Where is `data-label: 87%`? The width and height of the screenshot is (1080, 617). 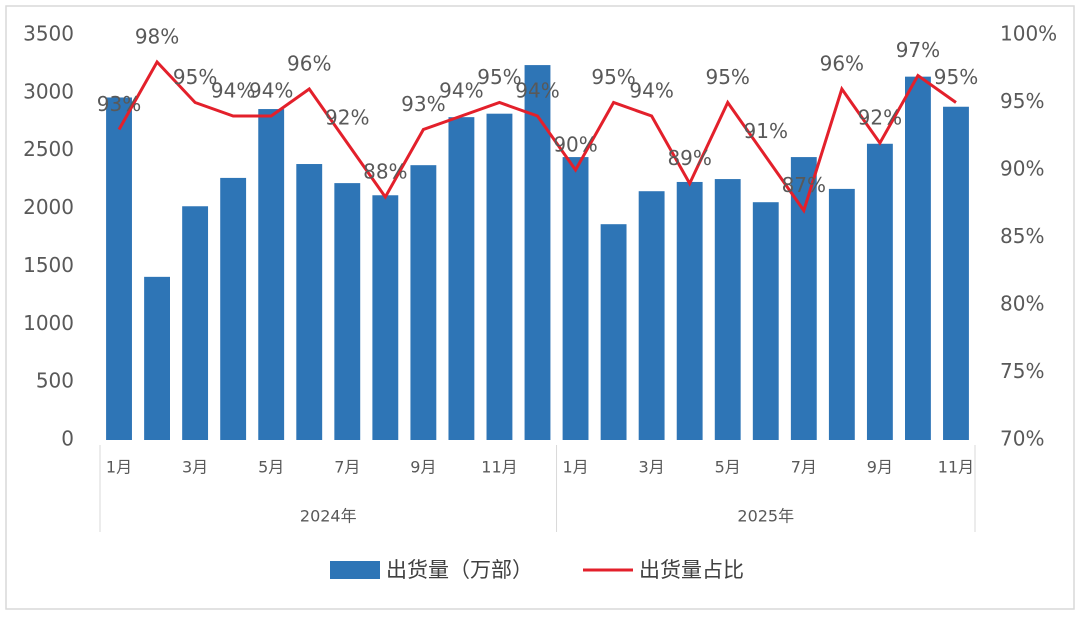
data-label: 87% is located at coordinates (804, 185).